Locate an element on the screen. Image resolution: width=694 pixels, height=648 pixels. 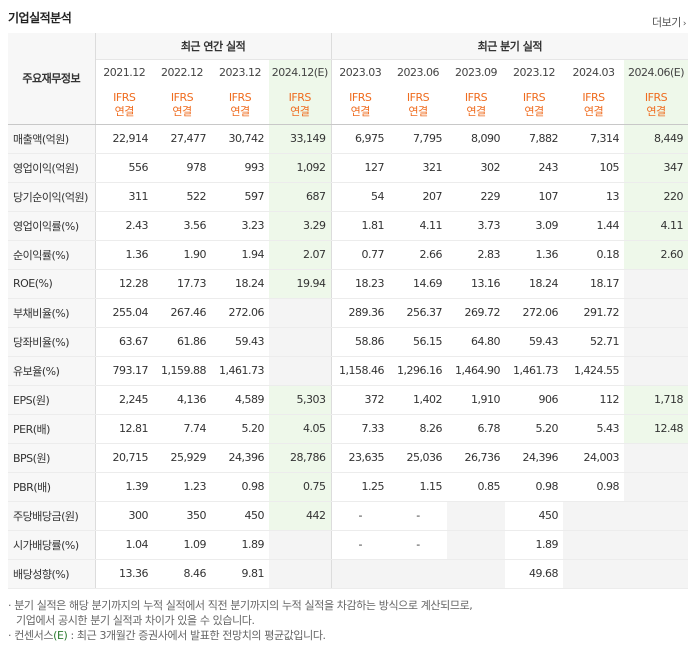
table-cell: 13 is located at coordinates (594, 197).